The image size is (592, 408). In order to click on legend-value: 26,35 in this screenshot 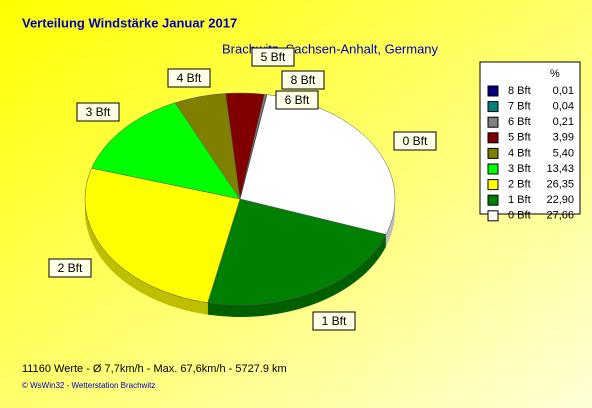, I will do `click(560, 185)`.